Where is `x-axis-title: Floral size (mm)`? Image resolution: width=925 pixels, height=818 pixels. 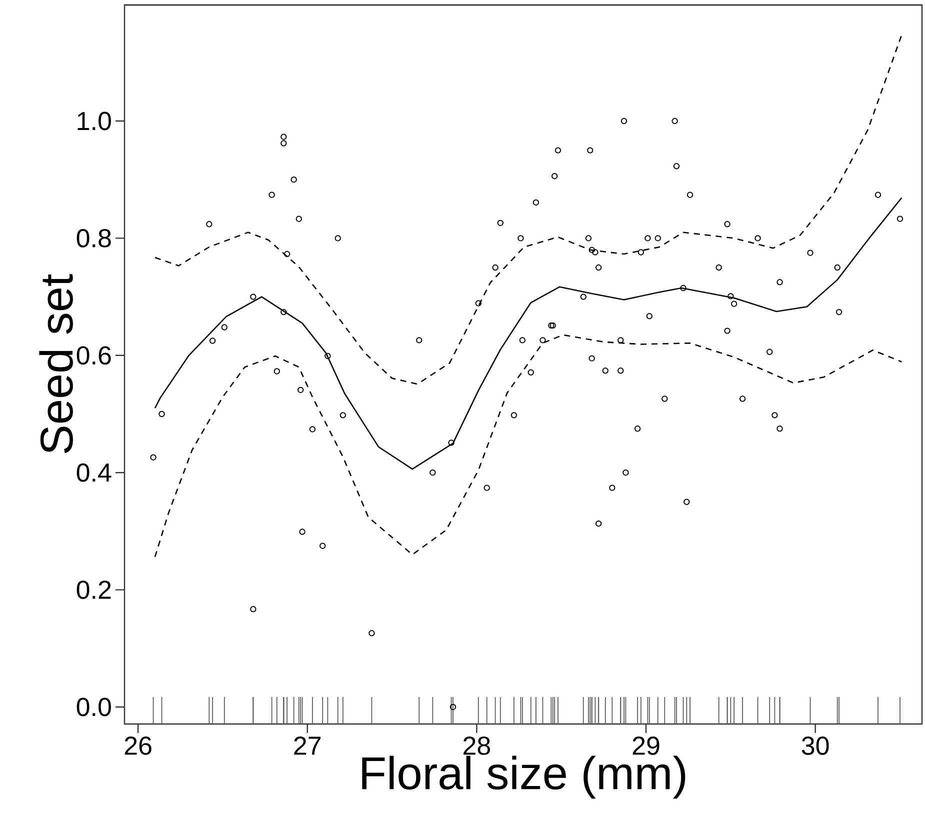 x-axis-title: Floral size (mm) is located at coordinates (524, 777).